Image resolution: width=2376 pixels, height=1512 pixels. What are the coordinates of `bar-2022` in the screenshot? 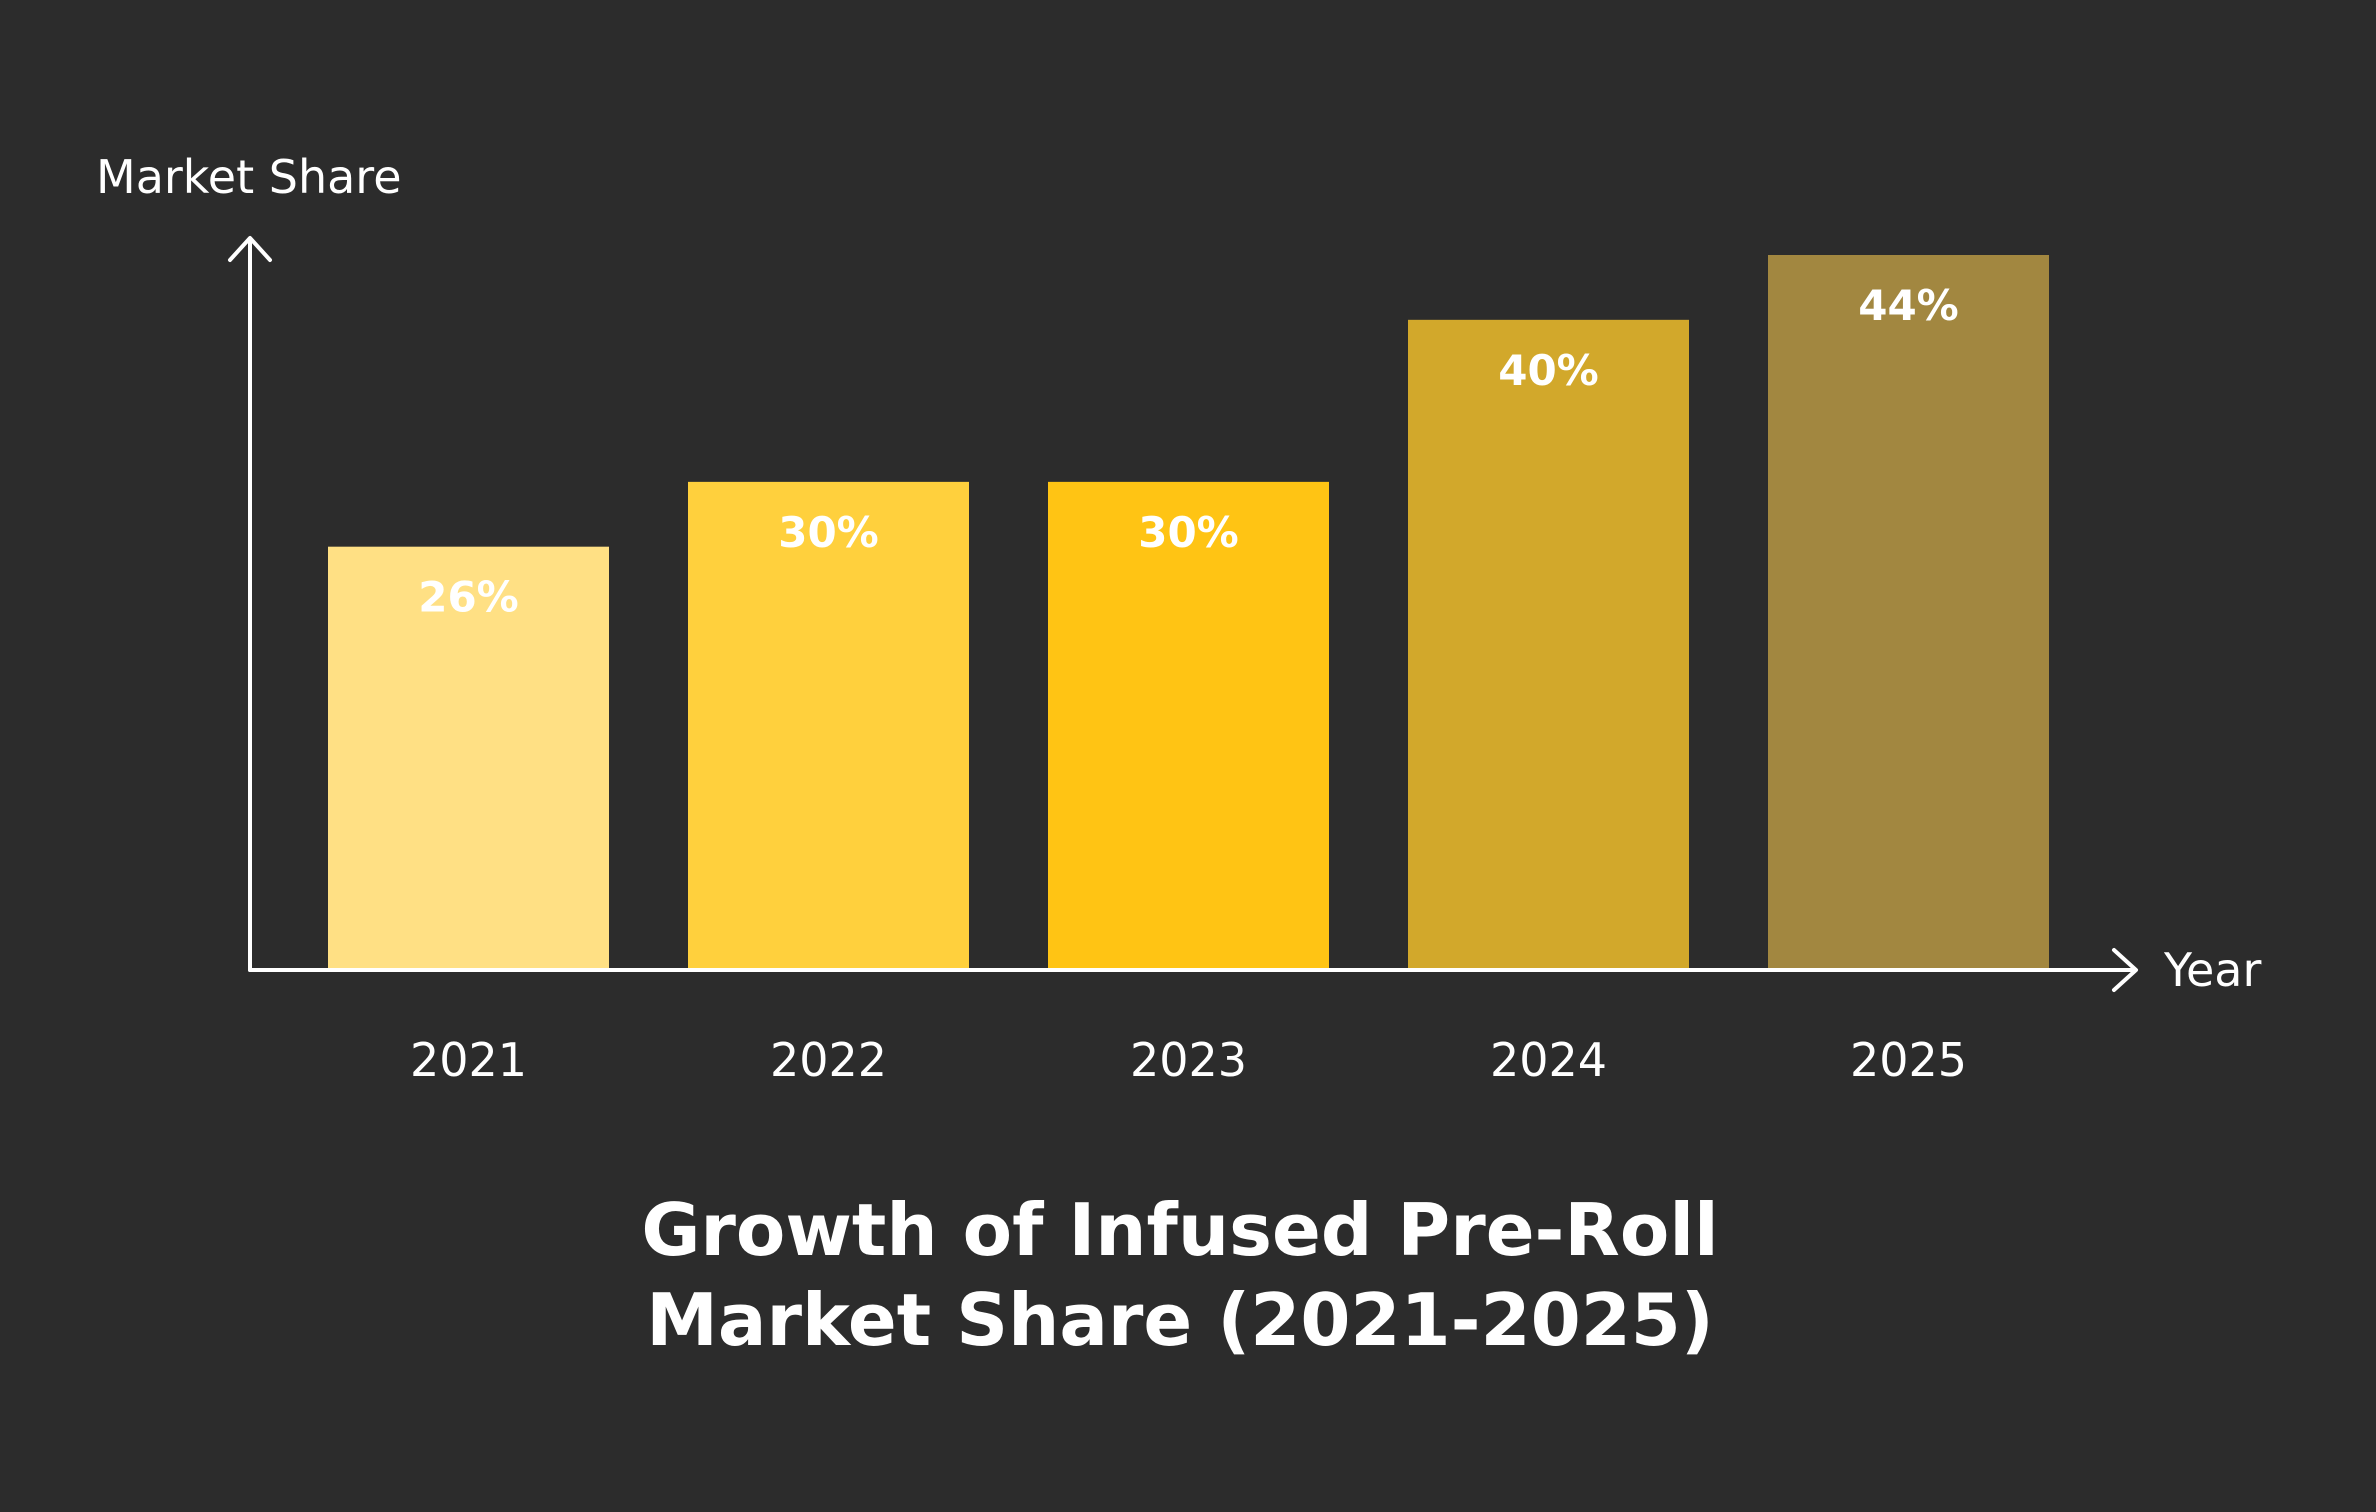 It's located at (828, 724).